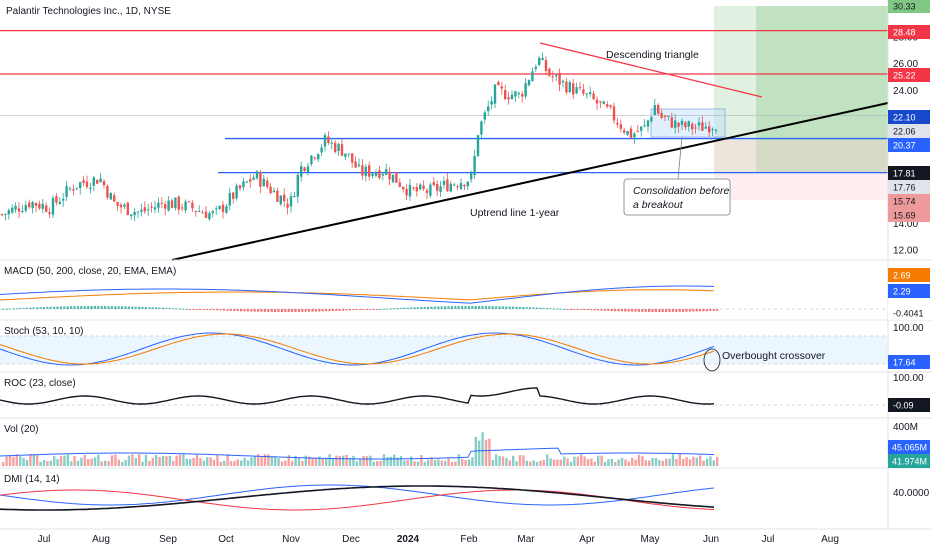 The image size is (932, 550). What do you see at coordinates (677, 197) in the screenshot?
I see `consolidation-callout-box` at bounding box center [677, 197].